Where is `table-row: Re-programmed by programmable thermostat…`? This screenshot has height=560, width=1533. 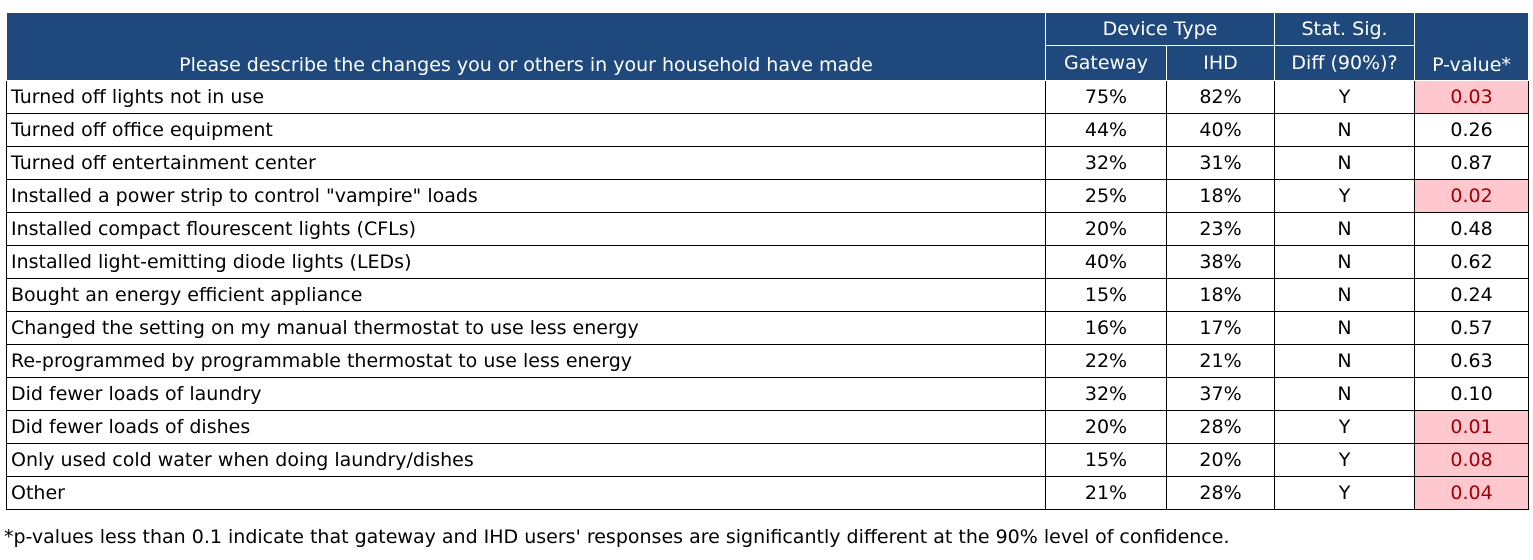 table-row: Re-programmed by programmable thermostat… is located at coordinates (768, 361).